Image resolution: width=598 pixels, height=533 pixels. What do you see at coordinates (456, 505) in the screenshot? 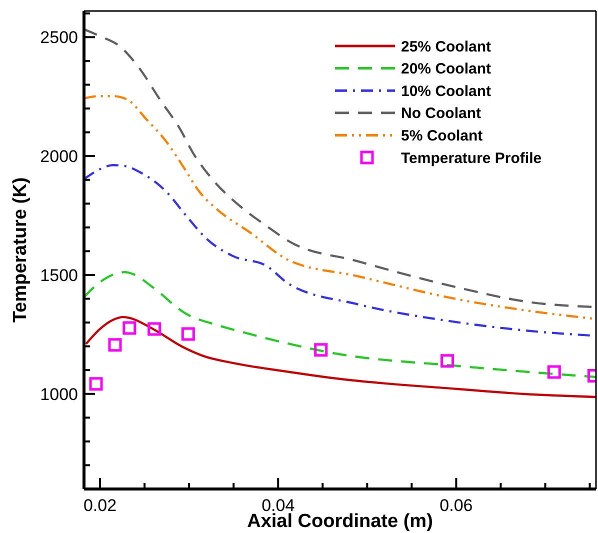
I see `x-tick-label: 0.06` at bounding box center [456, 505].